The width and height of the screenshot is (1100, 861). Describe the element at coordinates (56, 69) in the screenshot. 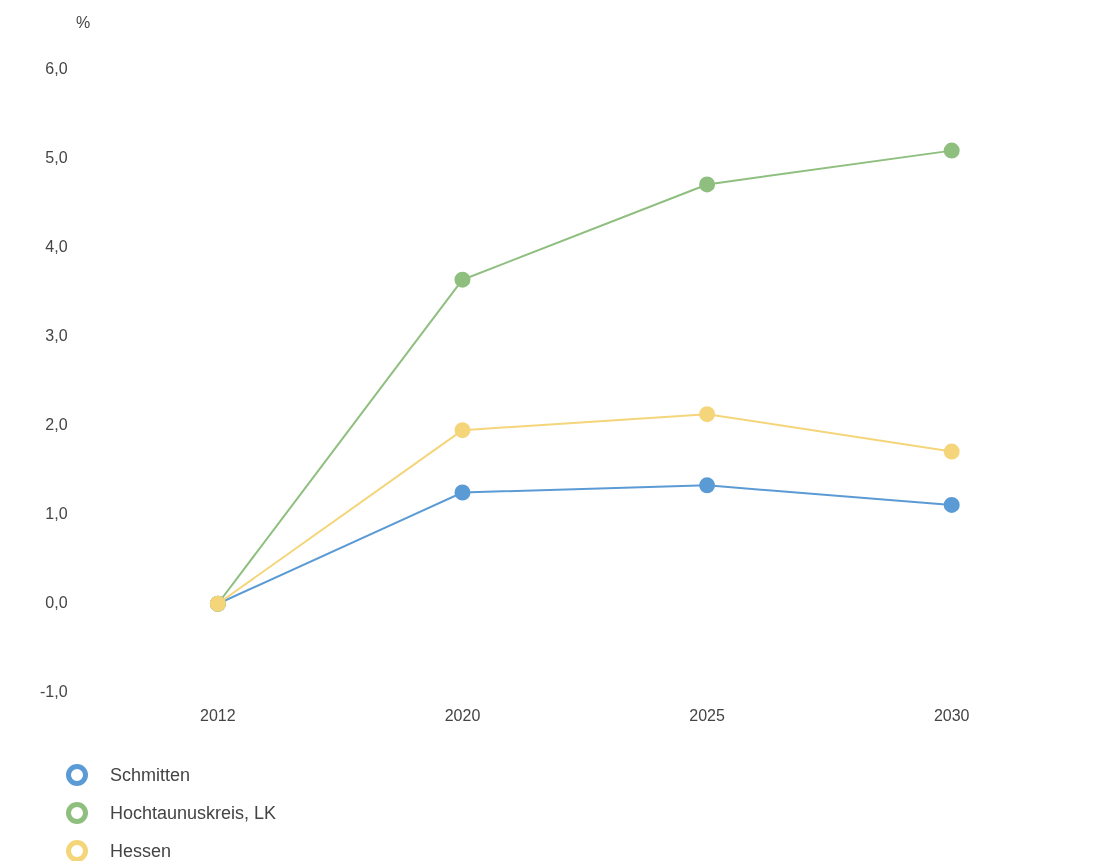

I see `y-tick-label: 6,0` at that location.